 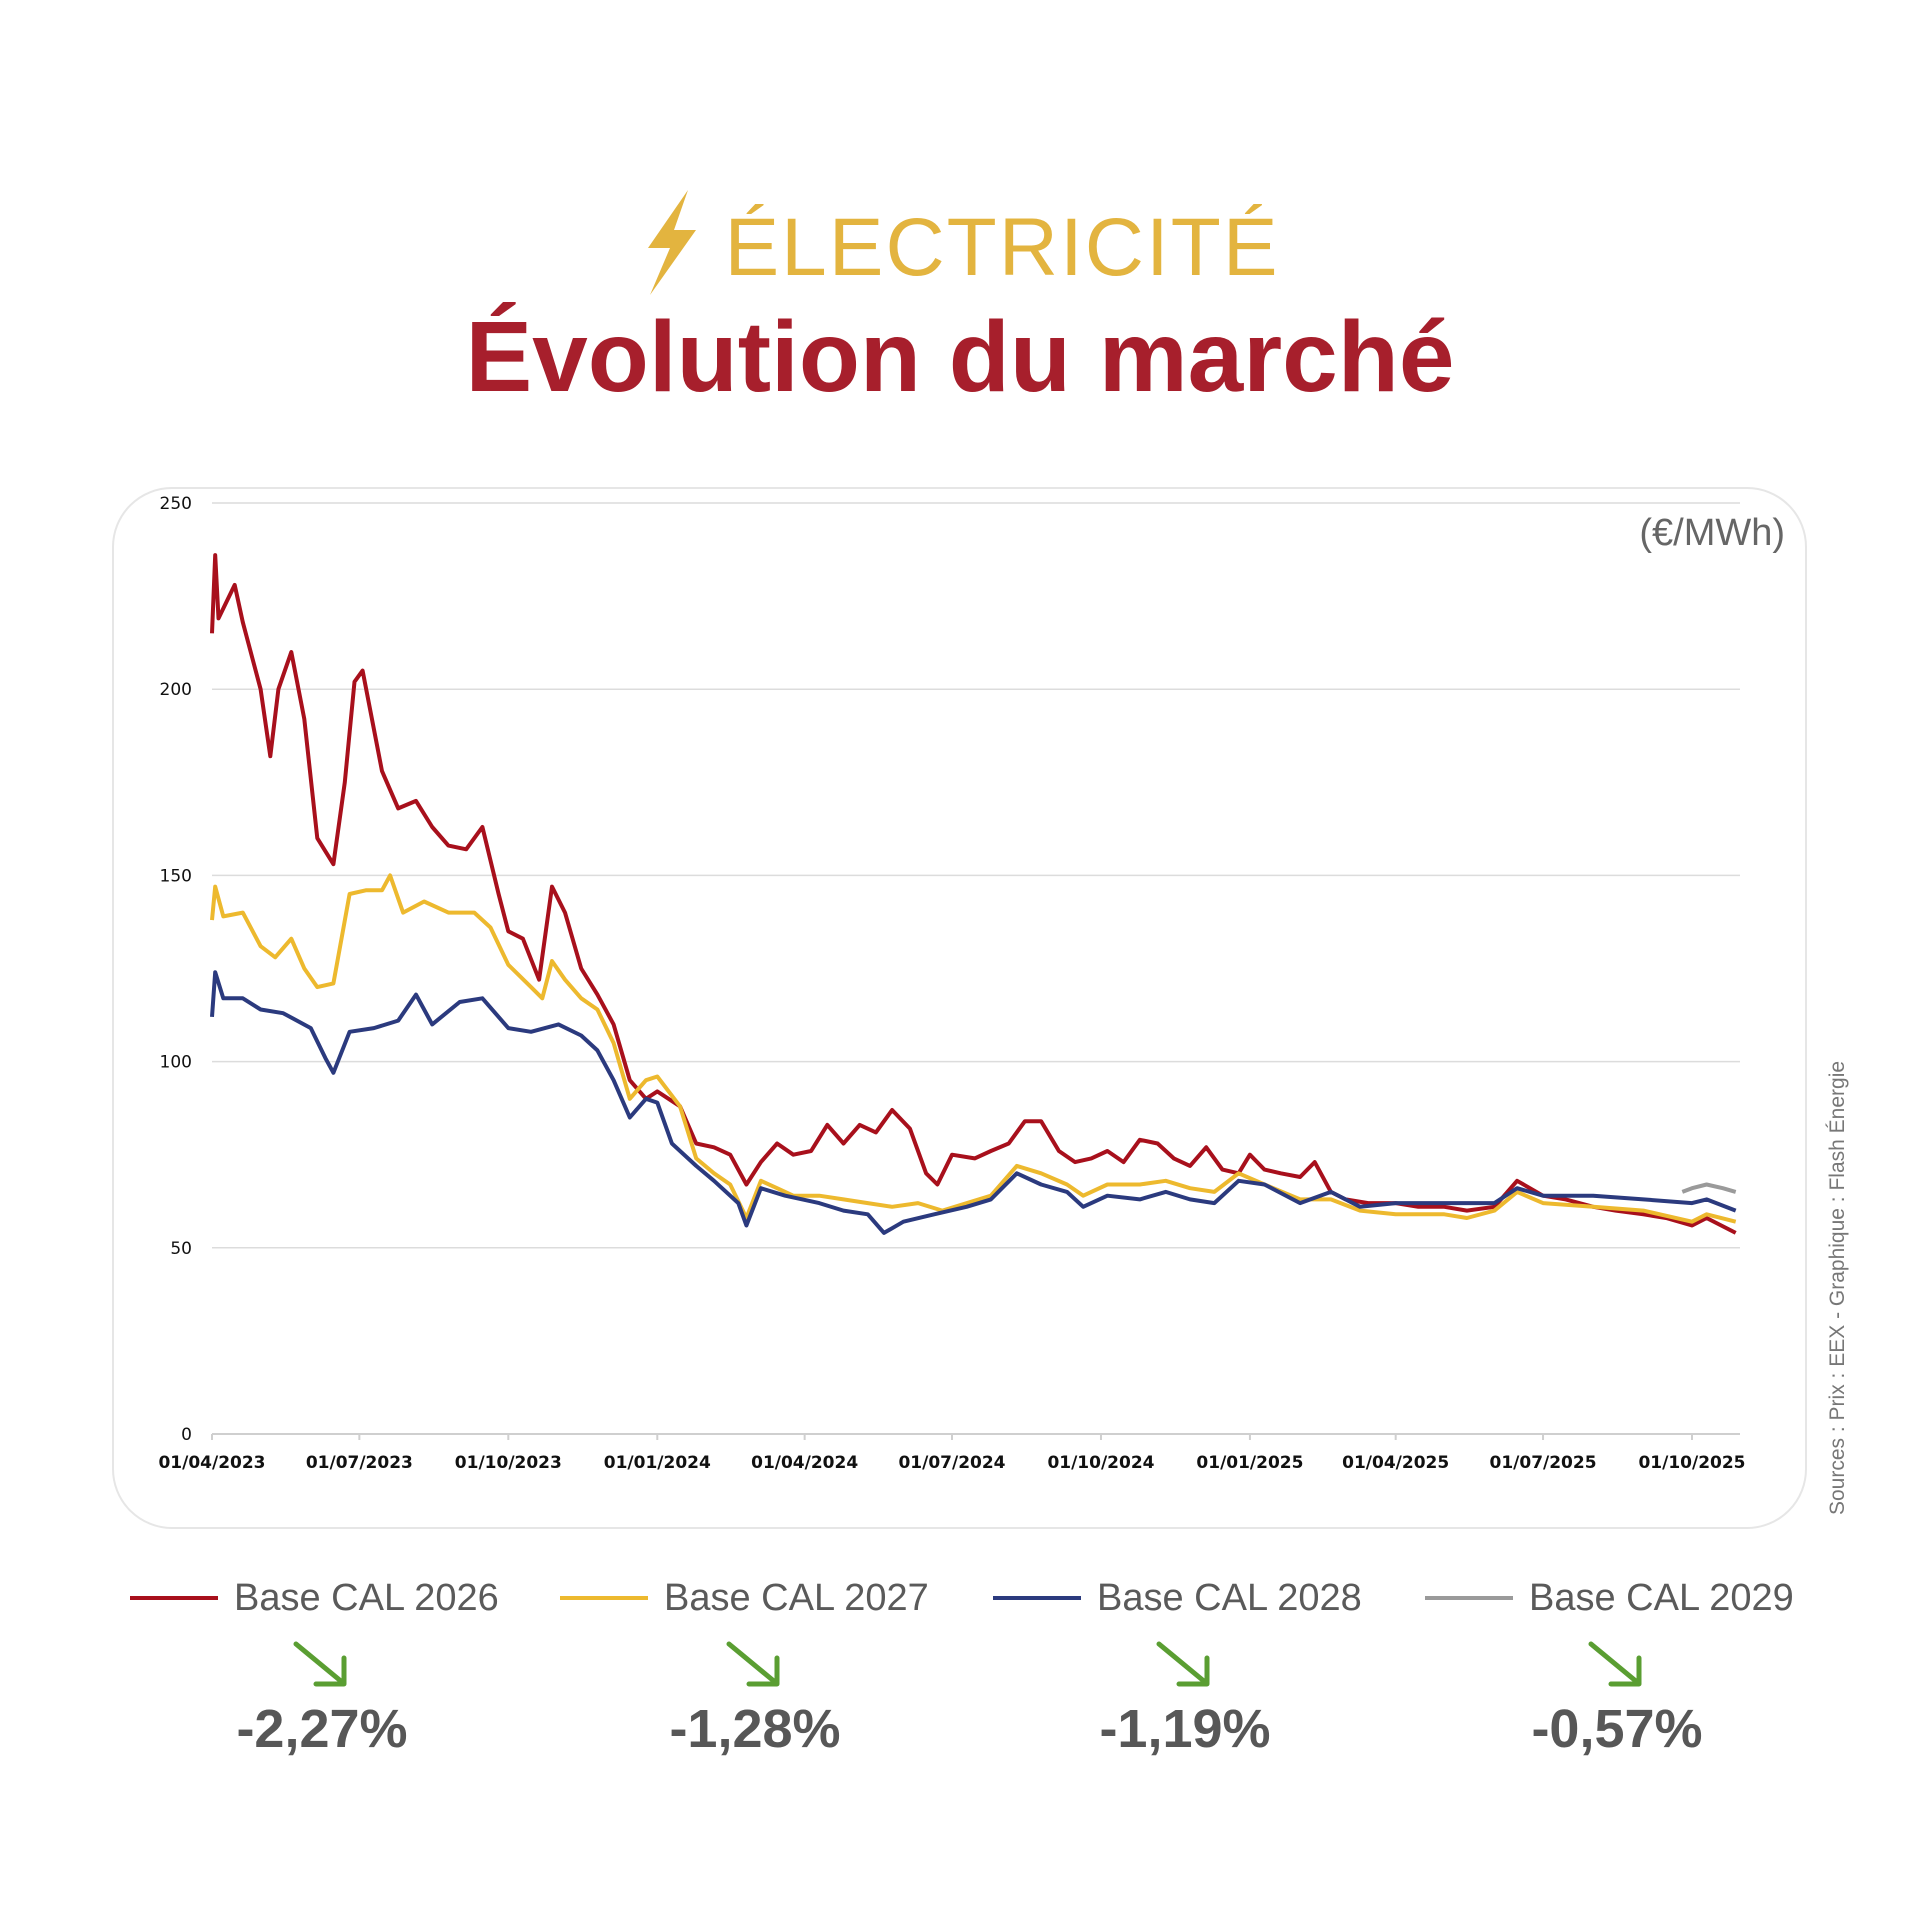 I want to click on legend-item: Base CAL 2026, so click(x=314, y=1598).